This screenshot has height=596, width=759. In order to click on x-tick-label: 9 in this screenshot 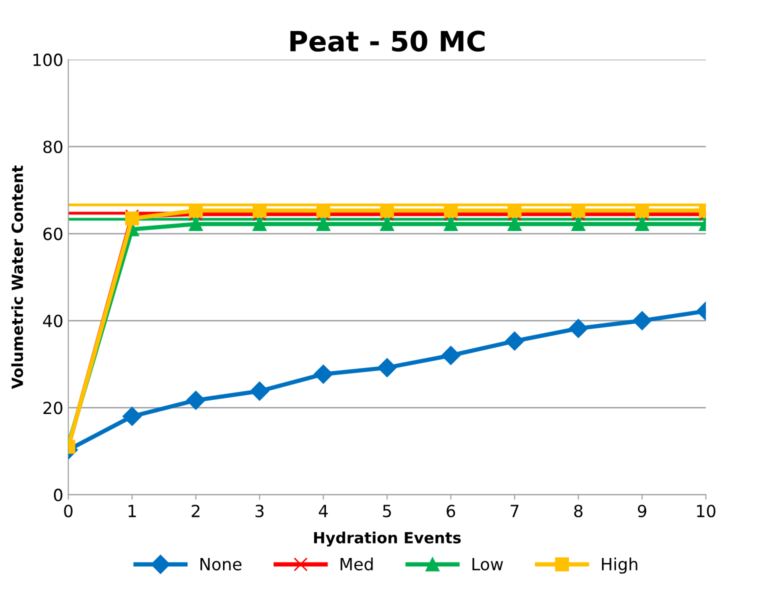, I will do `click(642, 511)`.